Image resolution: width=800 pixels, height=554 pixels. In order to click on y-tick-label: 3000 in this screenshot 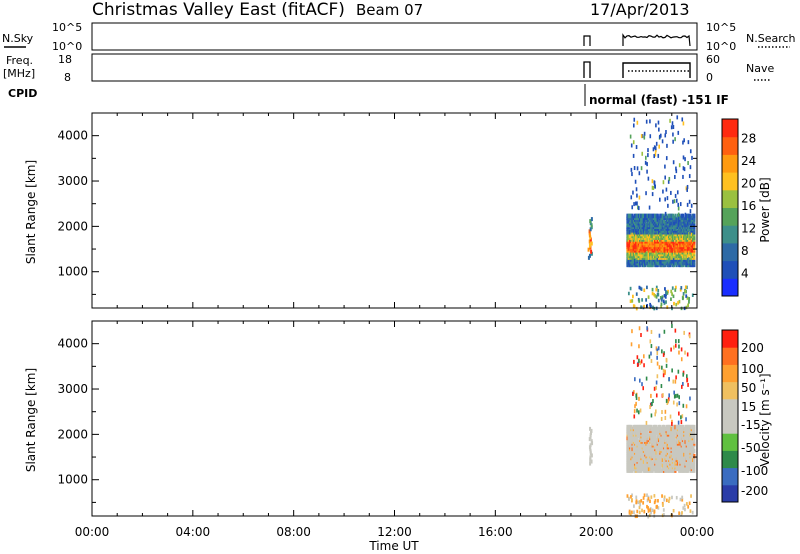, I will do `click(72, 181)`.